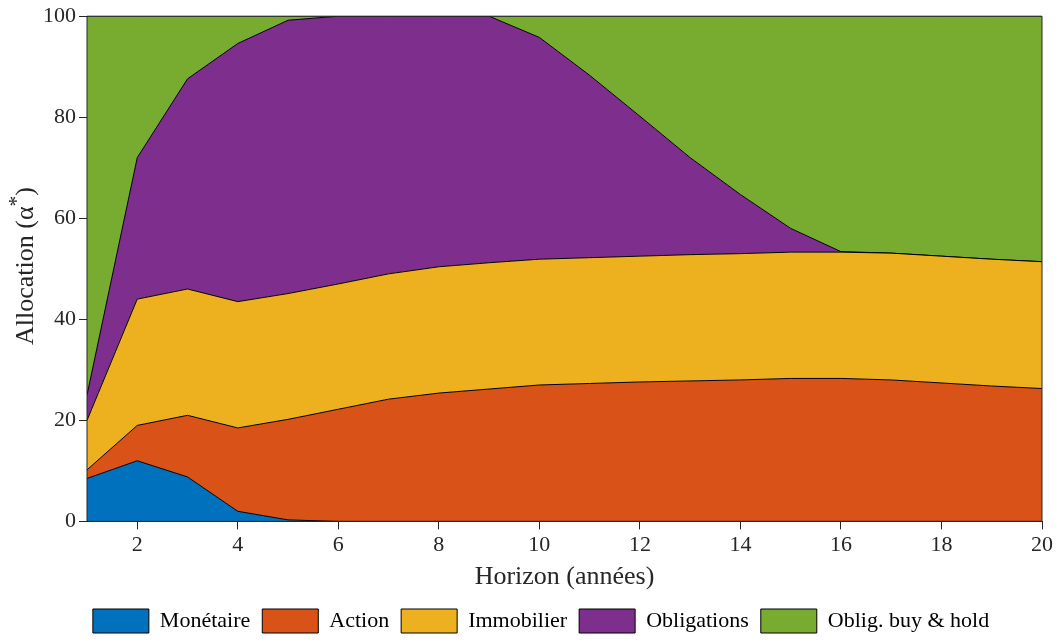  I want to click on y-tick-label: 40, so click(65, 318).